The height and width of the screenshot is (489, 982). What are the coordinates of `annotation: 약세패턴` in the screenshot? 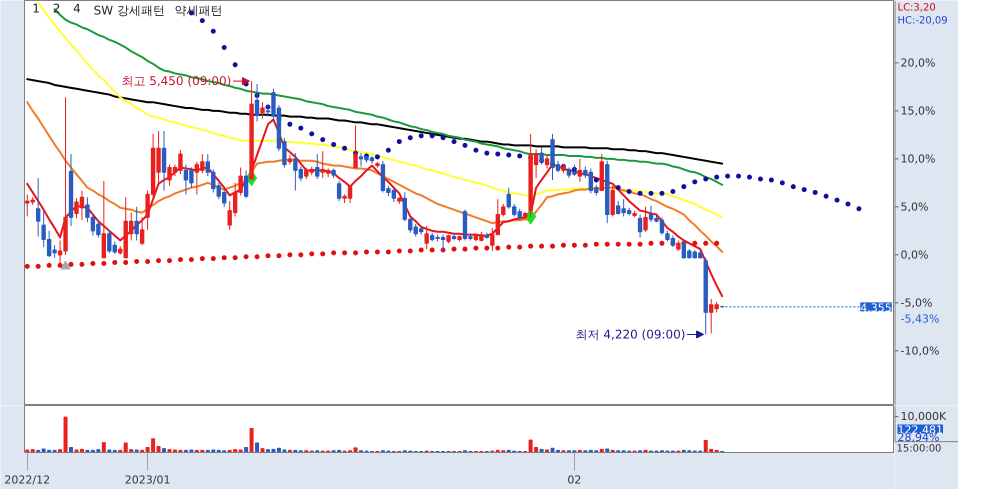 It's located at (198, 11).